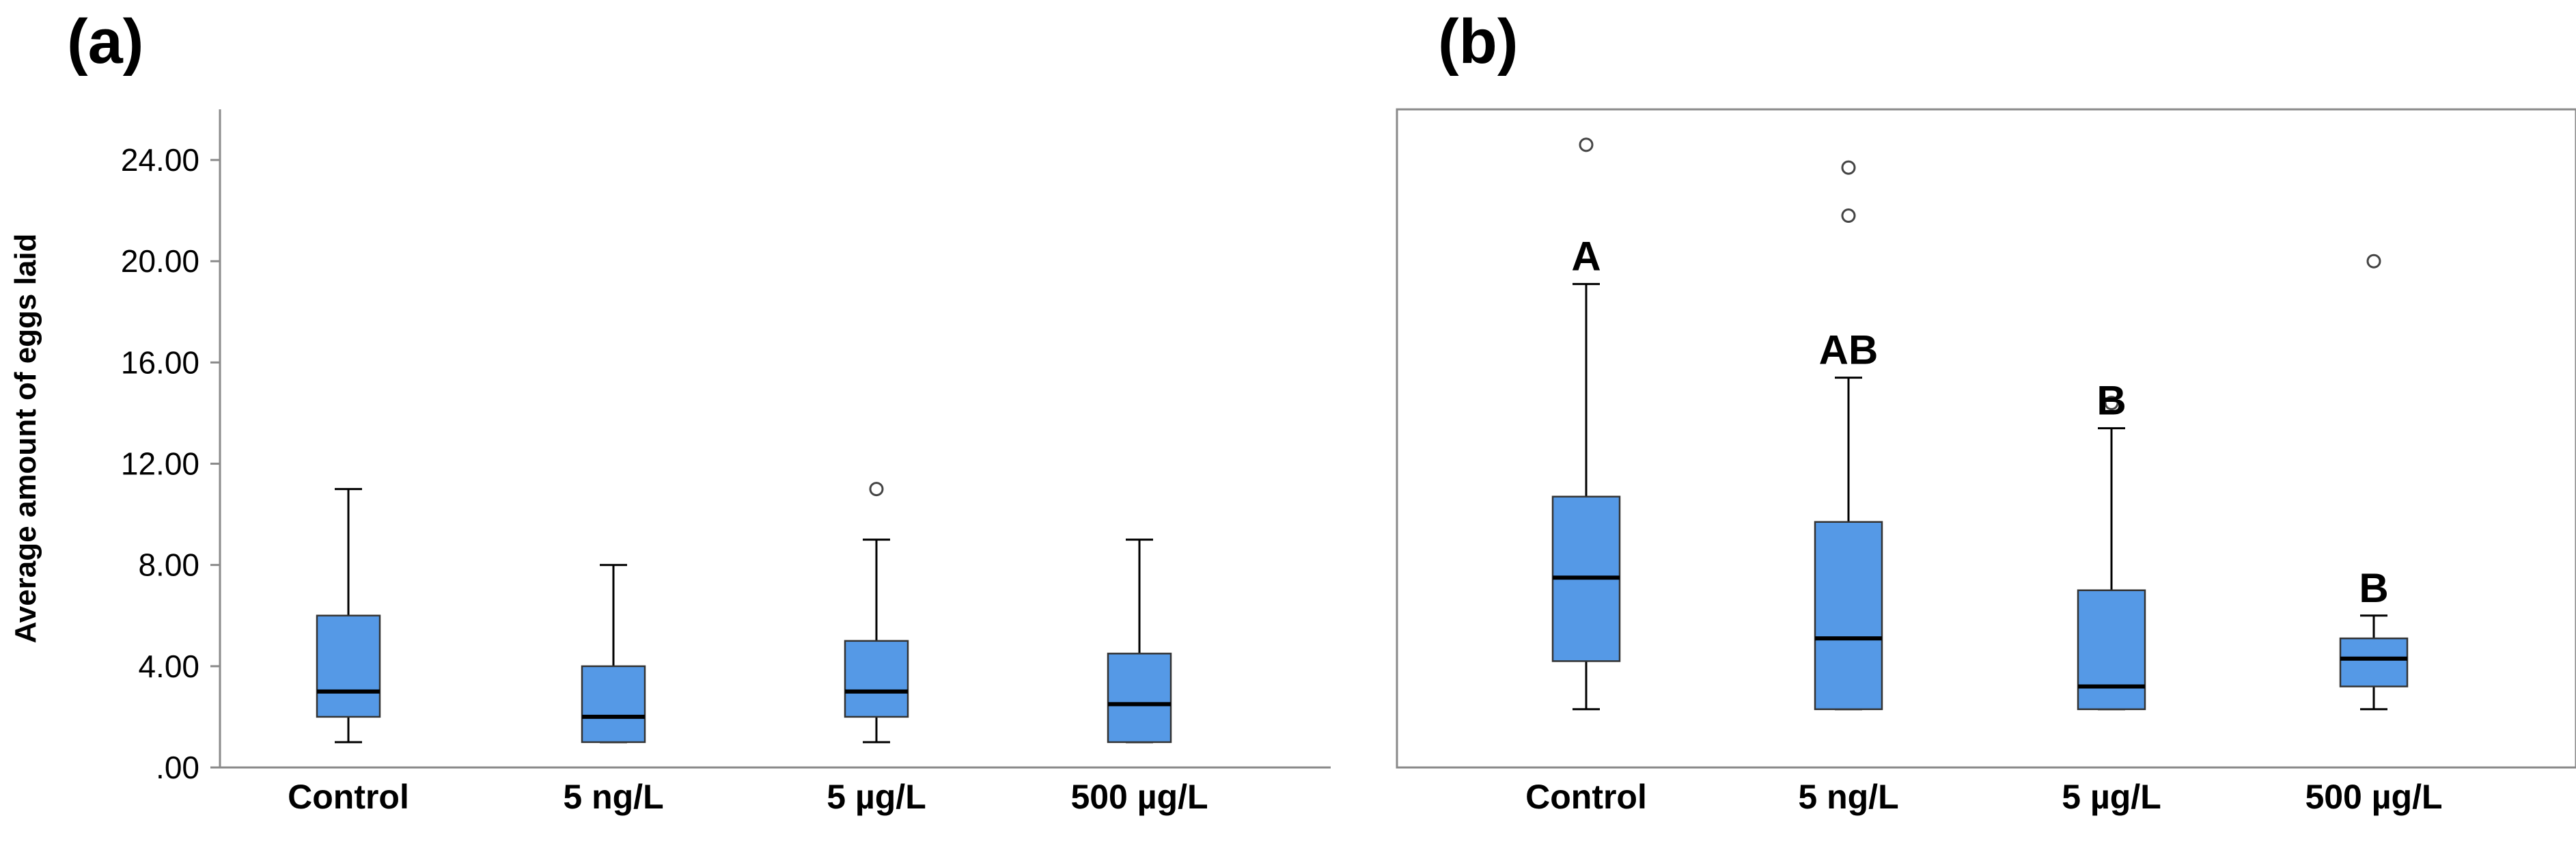 The width and height of the screenshot is (2576, 844). I want to click on y-tick-label: 8.00, so click(168, 565).